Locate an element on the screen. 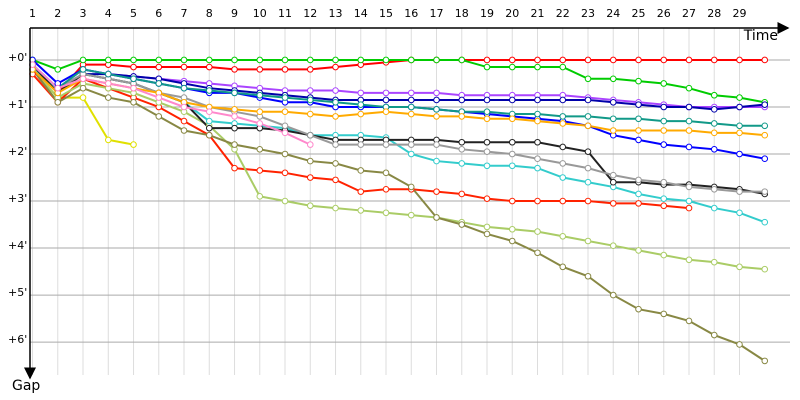 This screenshot has height=400, width=800. x-tick-label: 16 is located at coordinates (411, 13).